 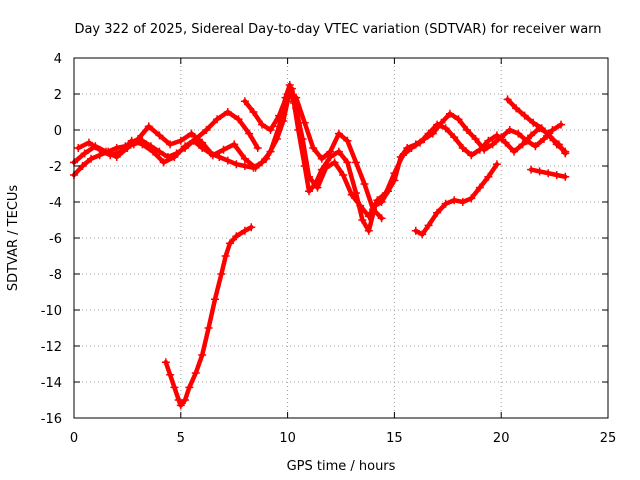 What do you see at coordinates (51, 347) in the screenshot?
I see `y-tick-label: -12` at bounding box center [51, 347].